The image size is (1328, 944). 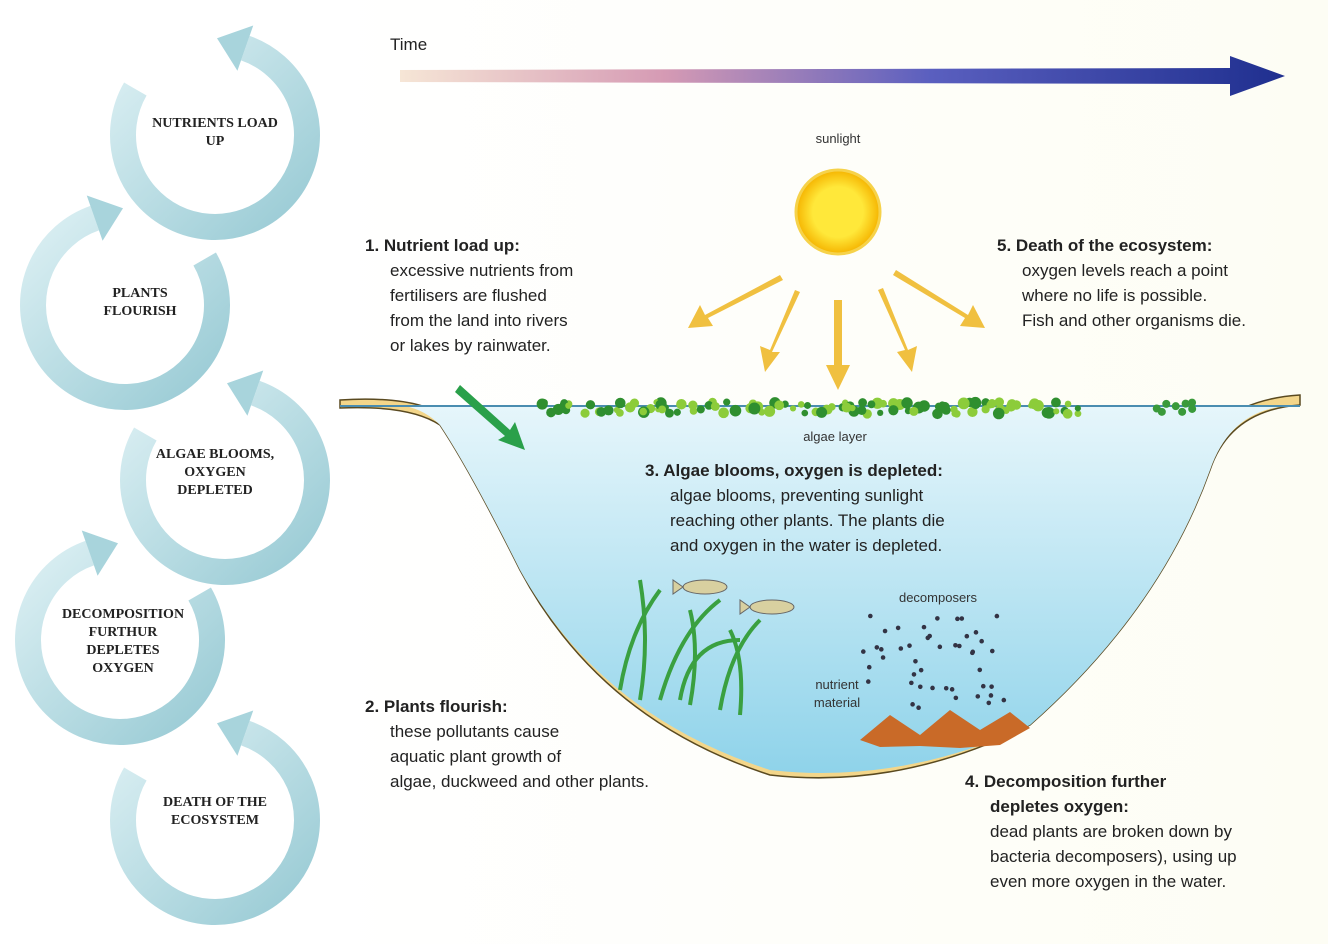 What do you see at coordinates (1104, 245) in the screenshot?
I see `step-title: 5. Death of the ecosystem:` at bounding box center [1104, 245].